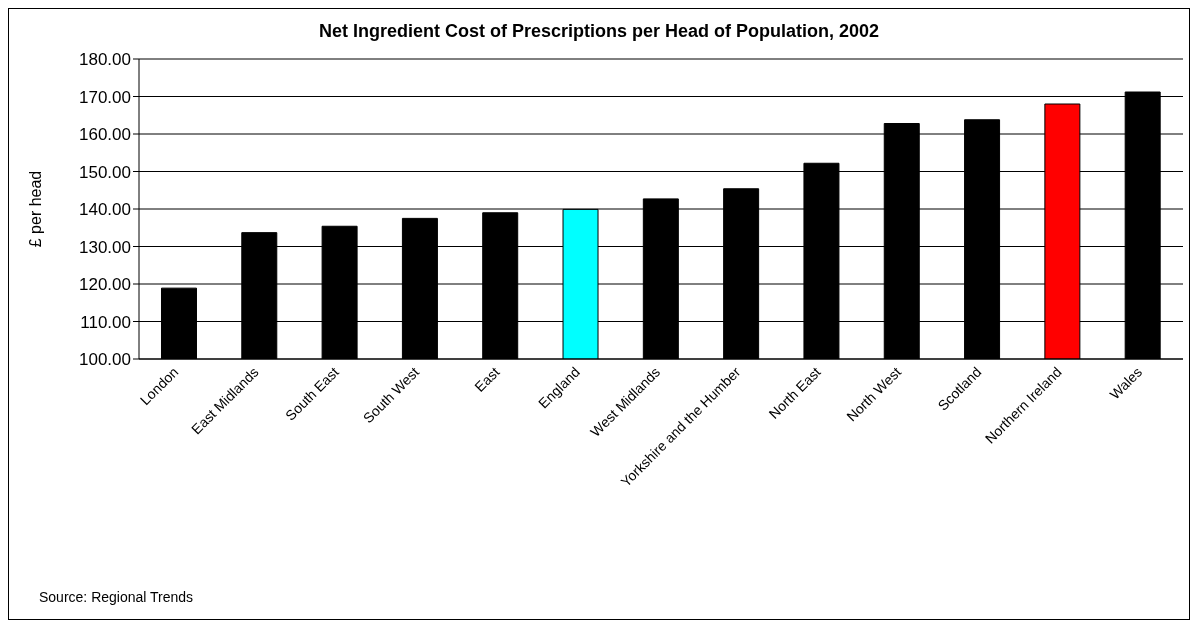 This screenshot has width=1193, height=626. I want to click on y-tick-label: 120.00, so click(105, 285).